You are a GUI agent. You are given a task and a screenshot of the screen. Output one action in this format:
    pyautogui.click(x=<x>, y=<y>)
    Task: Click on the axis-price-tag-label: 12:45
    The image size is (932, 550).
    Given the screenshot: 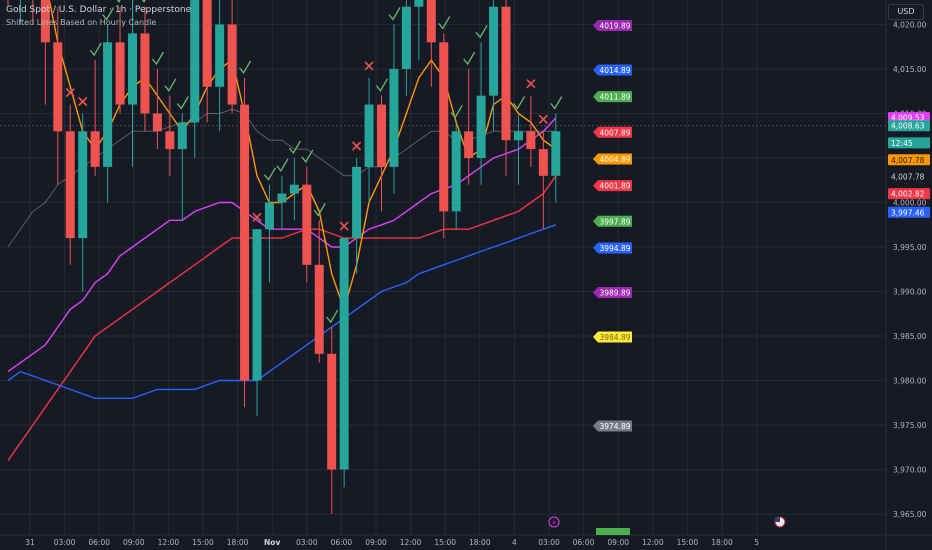 What is the action you would take?
    pyautogui.click(x=902, y=143)
    